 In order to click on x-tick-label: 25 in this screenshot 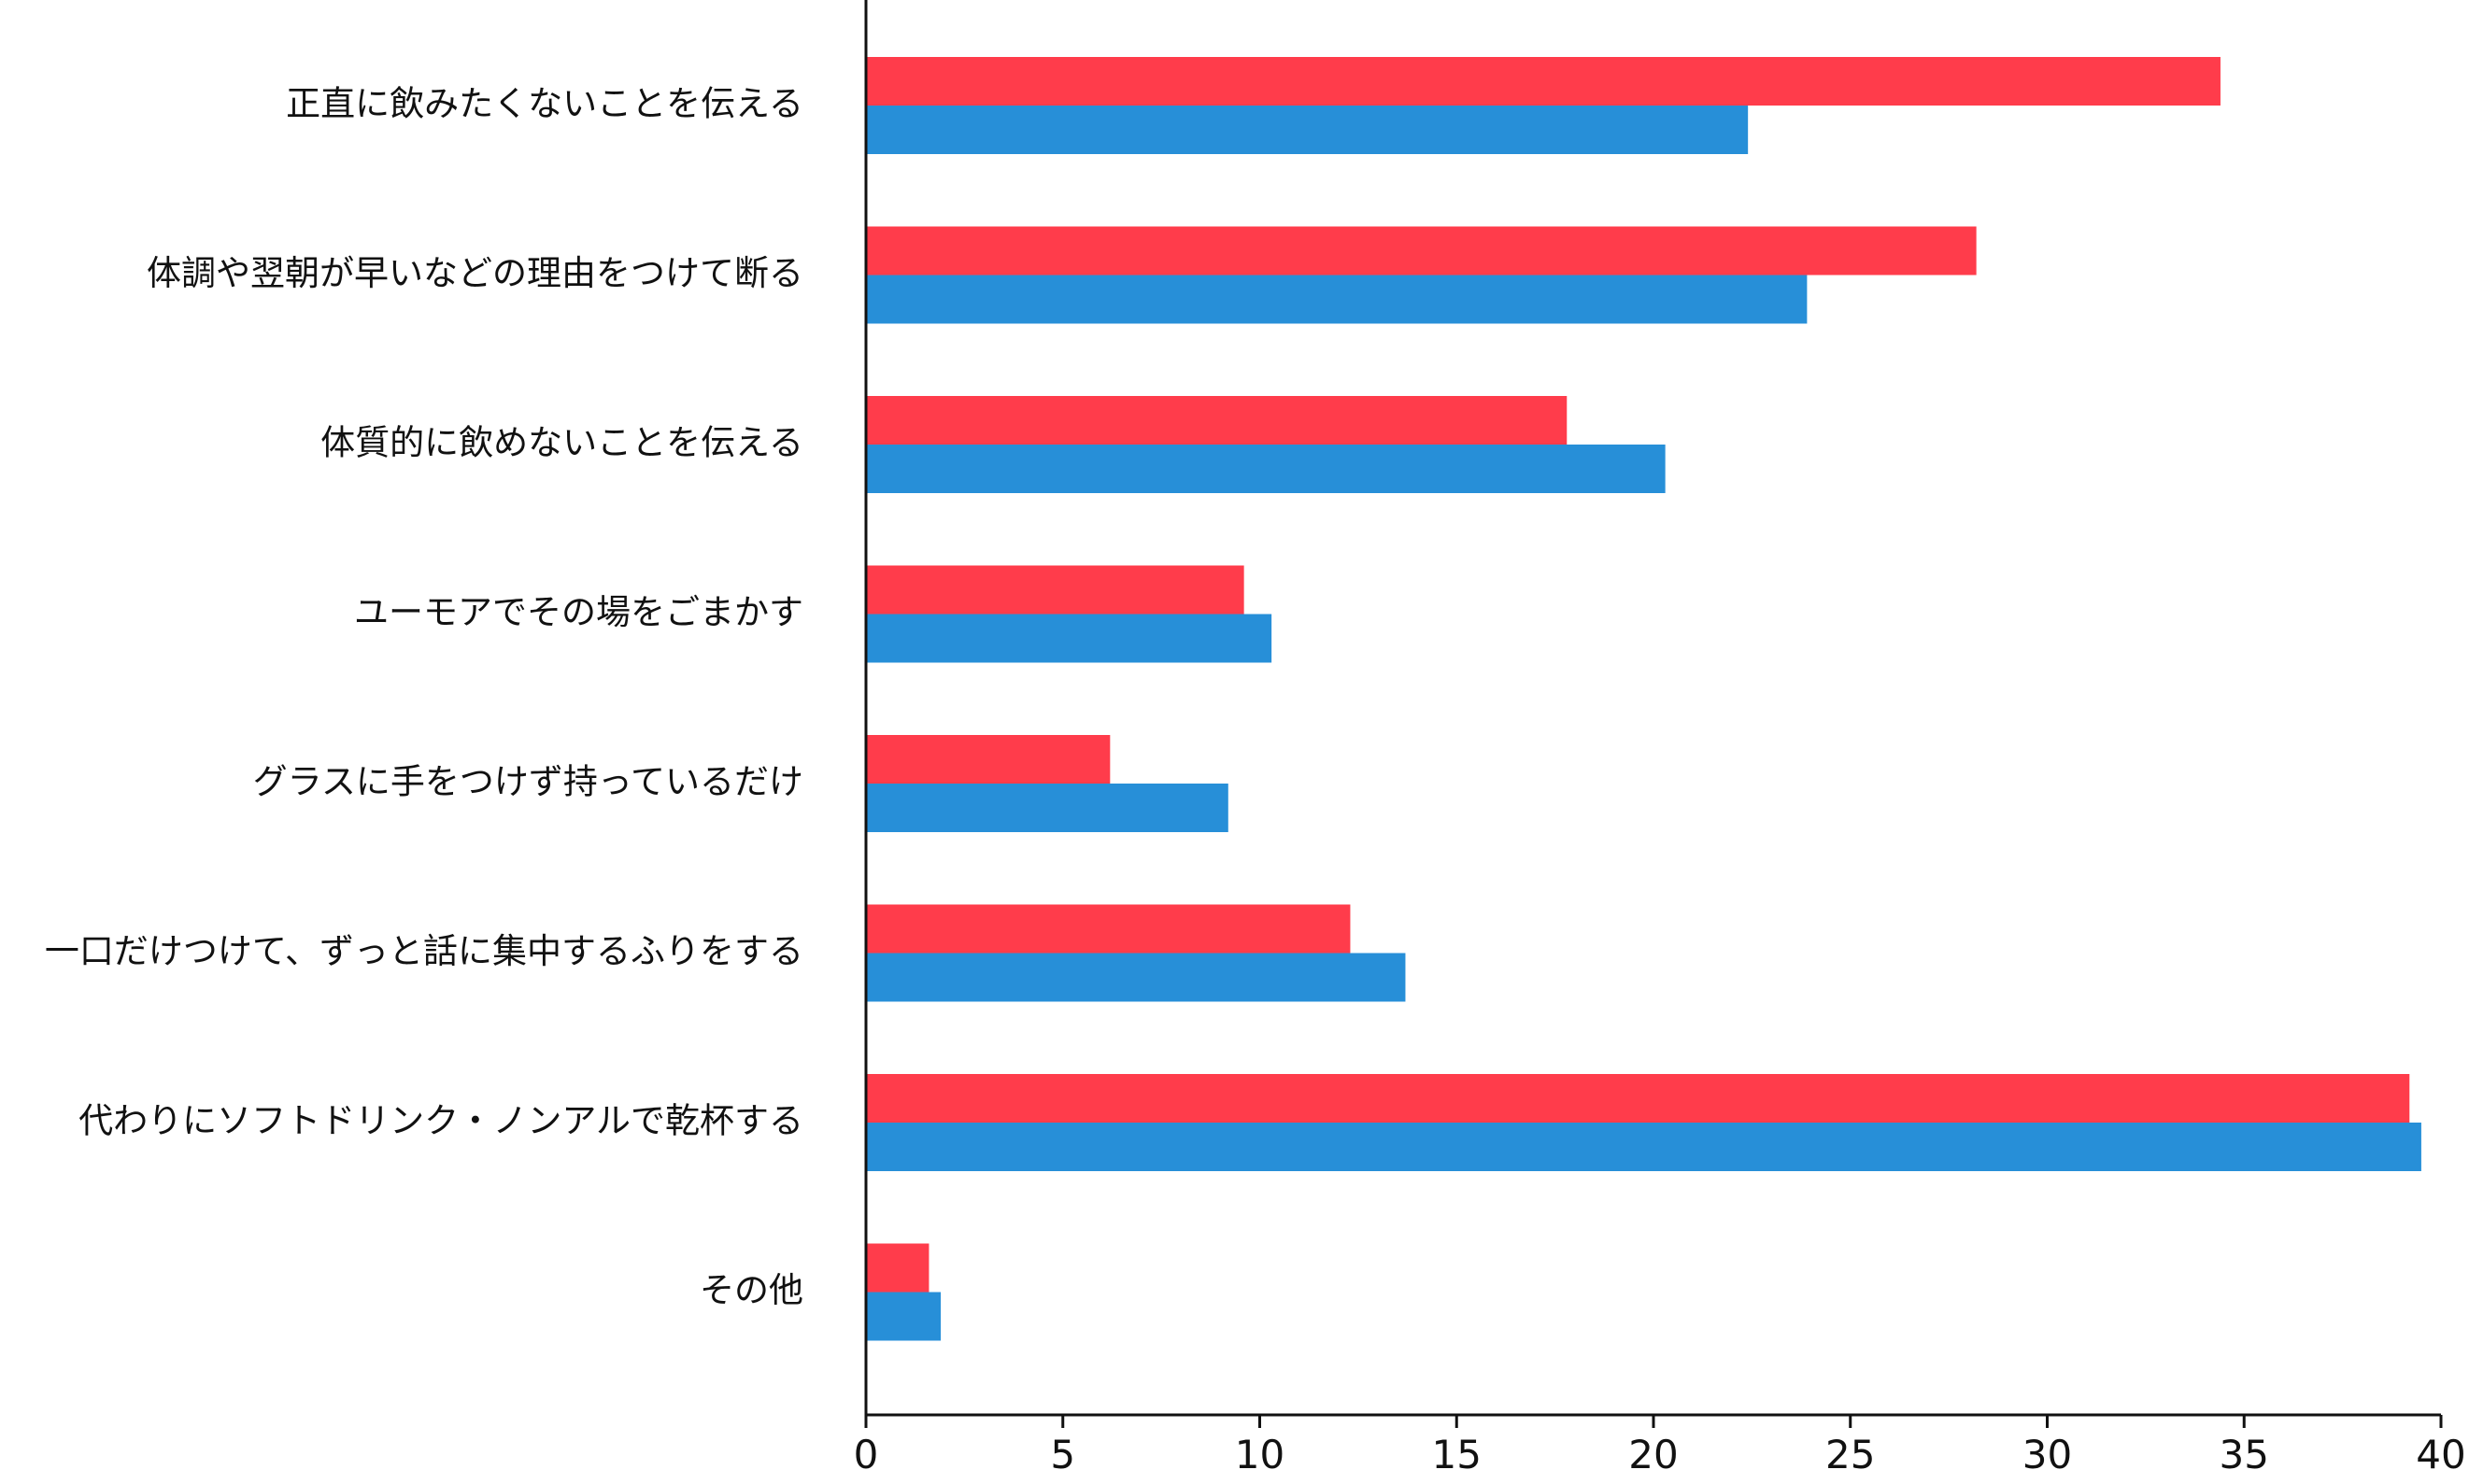, I will do `click(1850, 1454)`.